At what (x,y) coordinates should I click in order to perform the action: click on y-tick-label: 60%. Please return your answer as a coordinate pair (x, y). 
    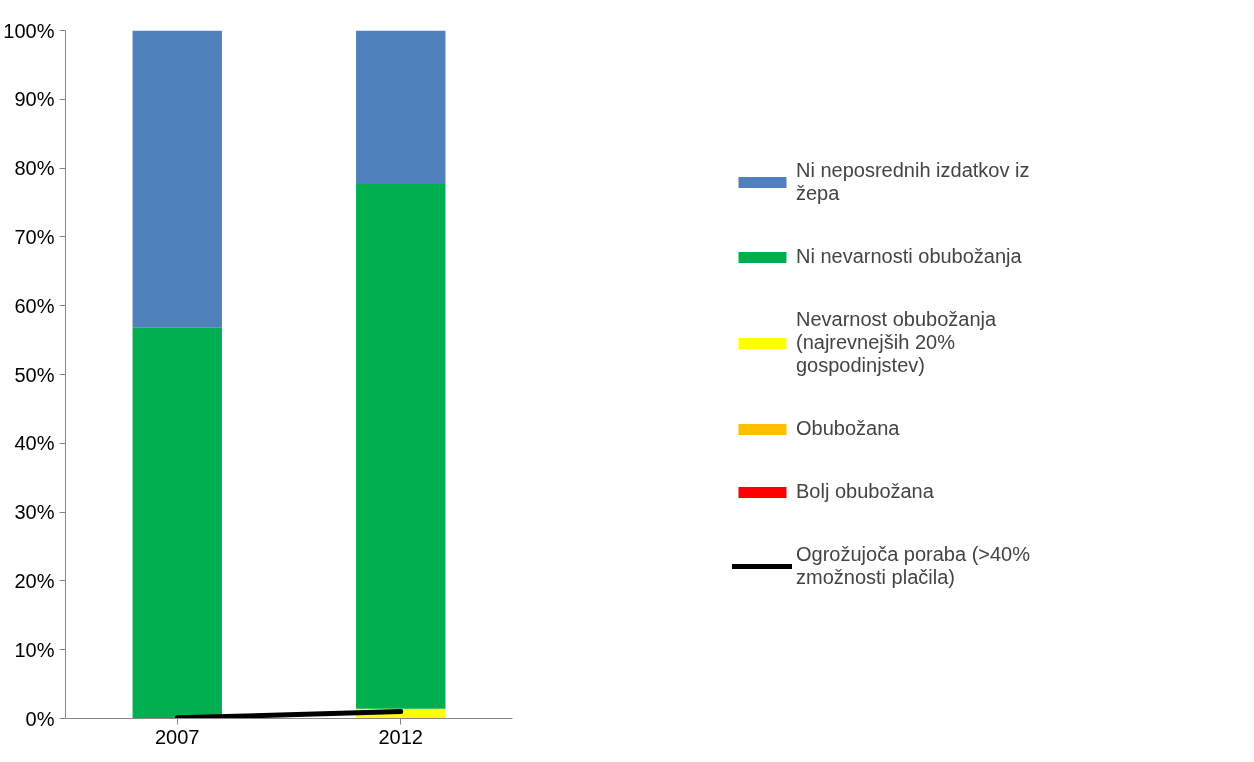
    Looking at the image, I should click on (34, 305).